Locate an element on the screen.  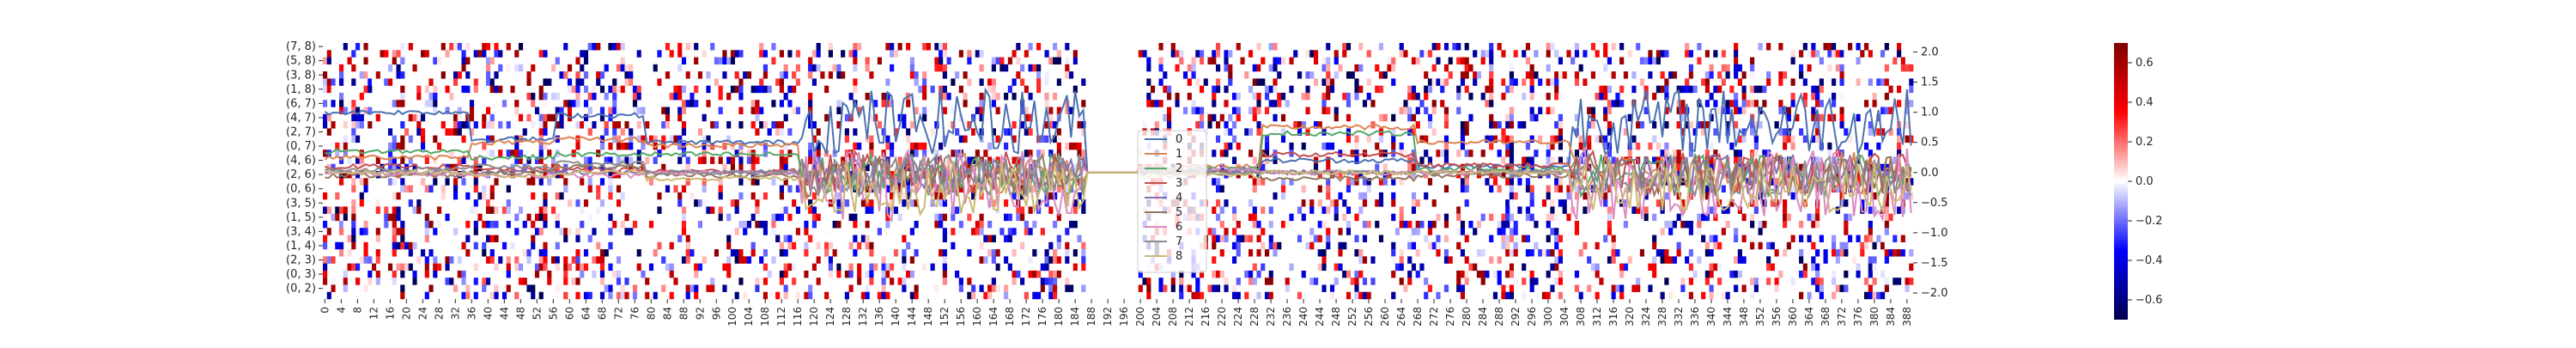
x-tick-label: 352 is located at coordinates (1760, 317).